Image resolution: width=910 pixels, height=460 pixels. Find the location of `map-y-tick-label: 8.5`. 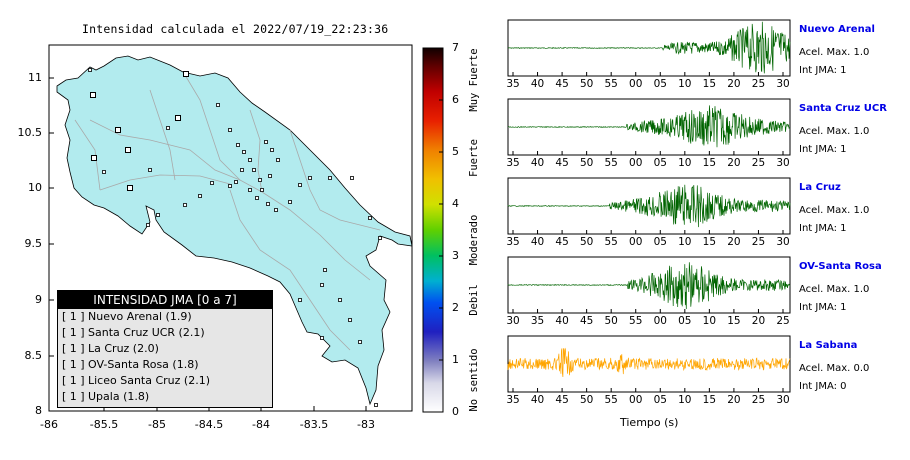

map-y-tick-label: 8.5 is located at coordinates (33, 355).